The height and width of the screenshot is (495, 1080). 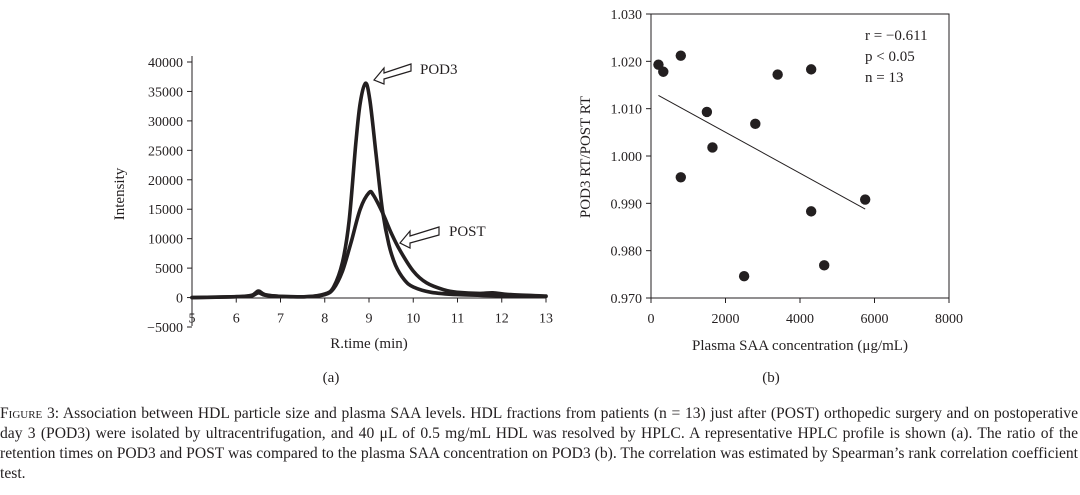 What do you see at coordinates (165, 181) in the screenshot?
I see `panel-a-ytick-label: 20000` at bounding box center [165, 181].